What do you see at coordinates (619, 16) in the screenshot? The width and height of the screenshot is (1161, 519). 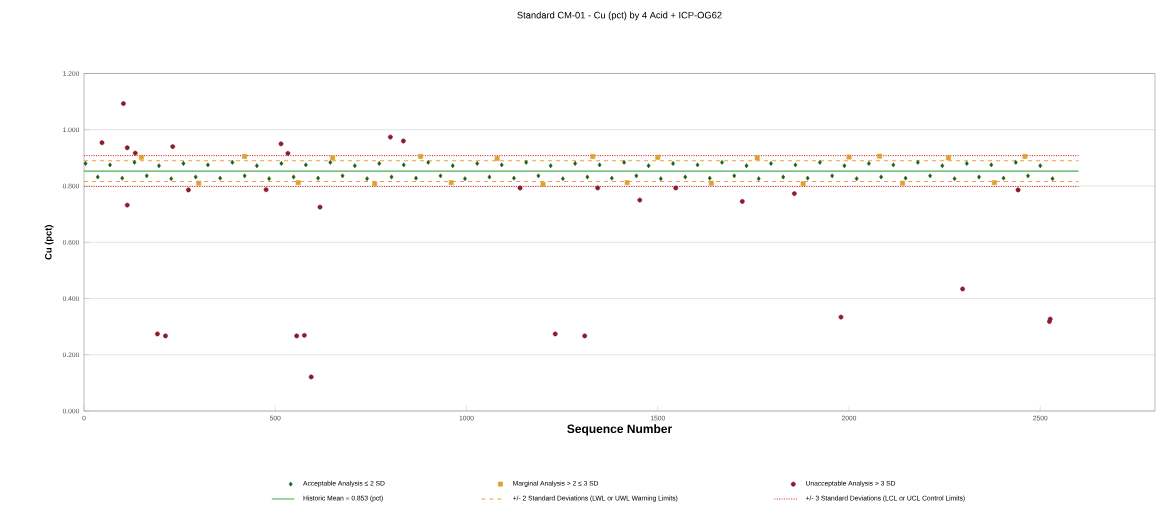 I see `chart-title: Standard CM-01 - Cu (pct) by 4 Acid + ICP-OG62` at bounding box center [619, 16].